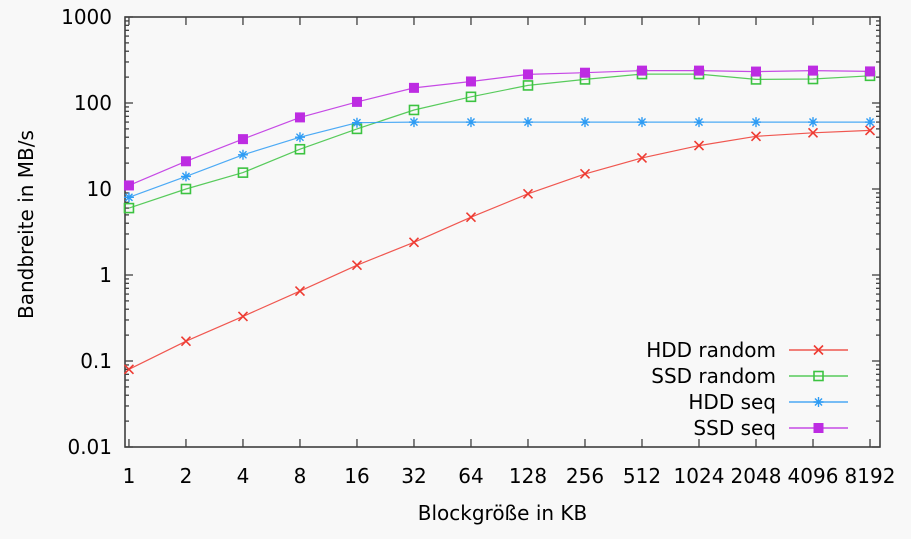 Image resolution: width=911 pixels, height=539 pixels. I want to click on x-tick-label: 4, so click(243, 476).